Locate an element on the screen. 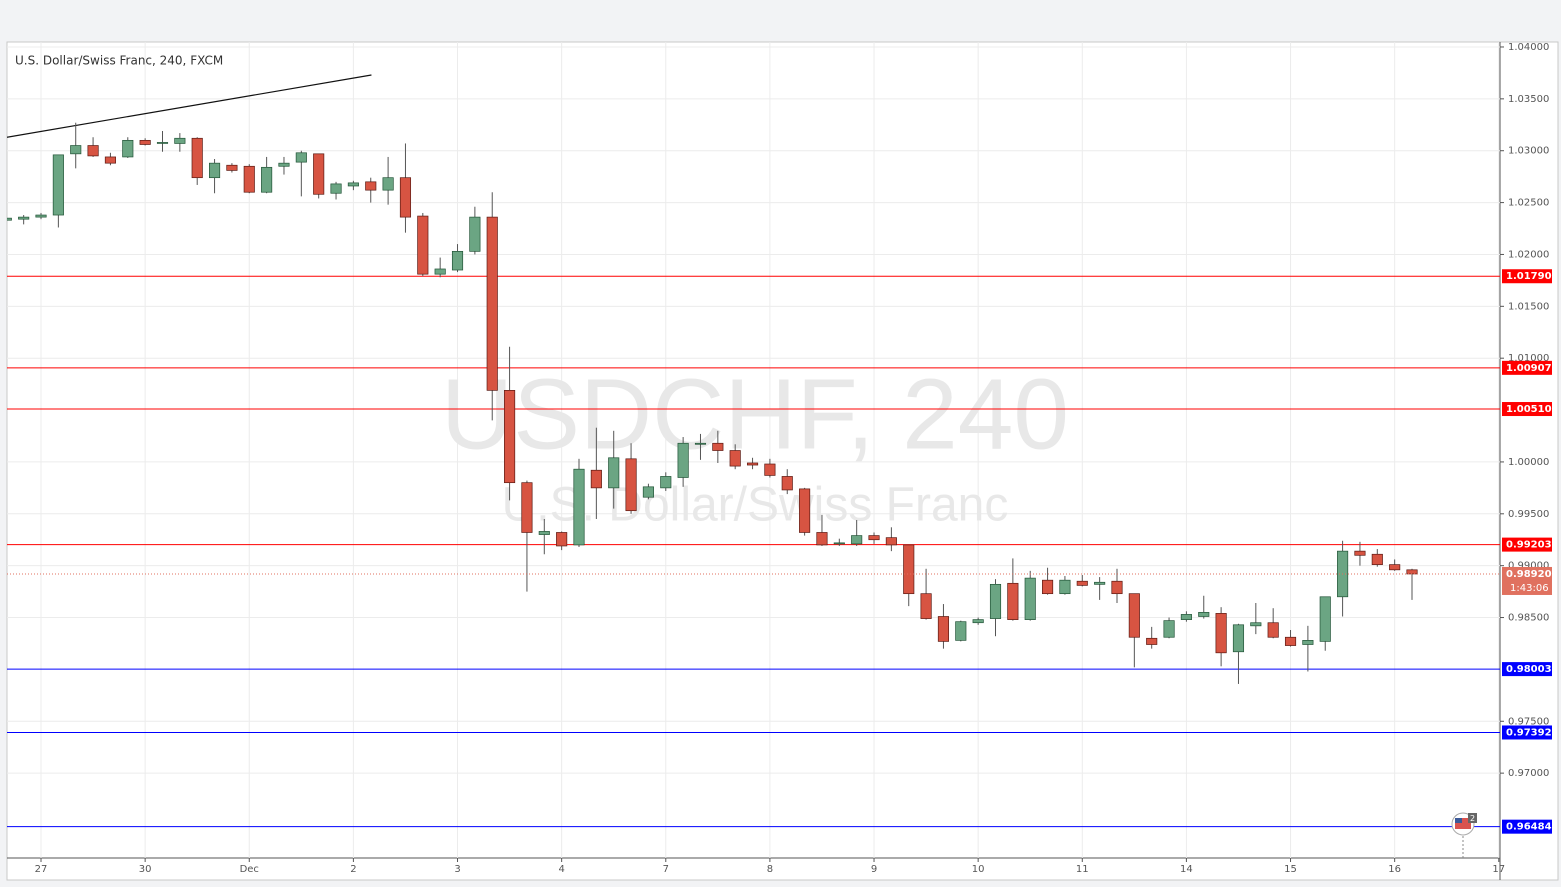 This screenshot has height=887, width=1561. trendline is located at coordinates (189, 106).